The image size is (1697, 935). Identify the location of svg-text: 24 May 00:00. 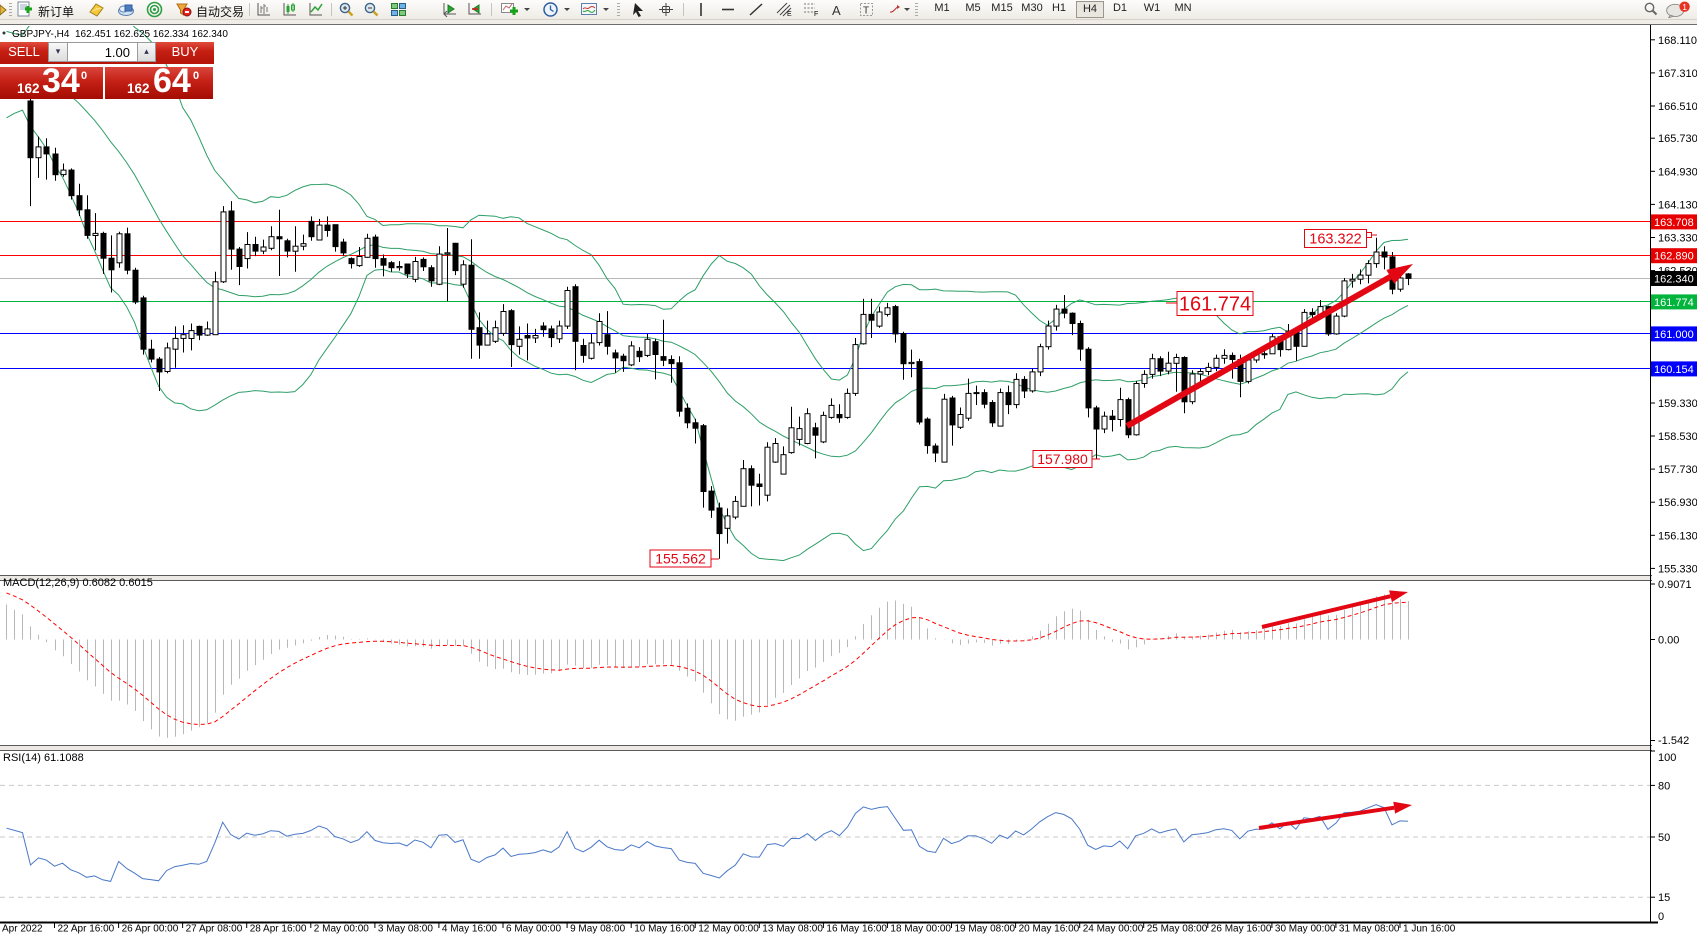
(1113, 929).